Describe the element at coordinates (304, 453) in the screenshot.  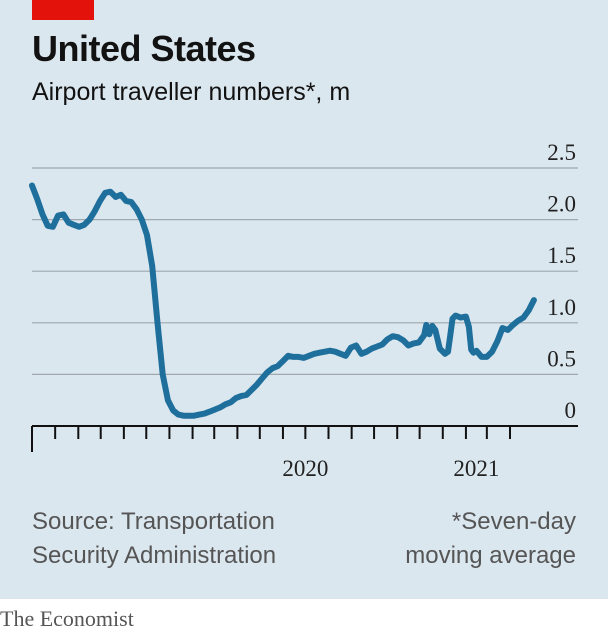
I see `x-axis: 2020 2021` at that location.